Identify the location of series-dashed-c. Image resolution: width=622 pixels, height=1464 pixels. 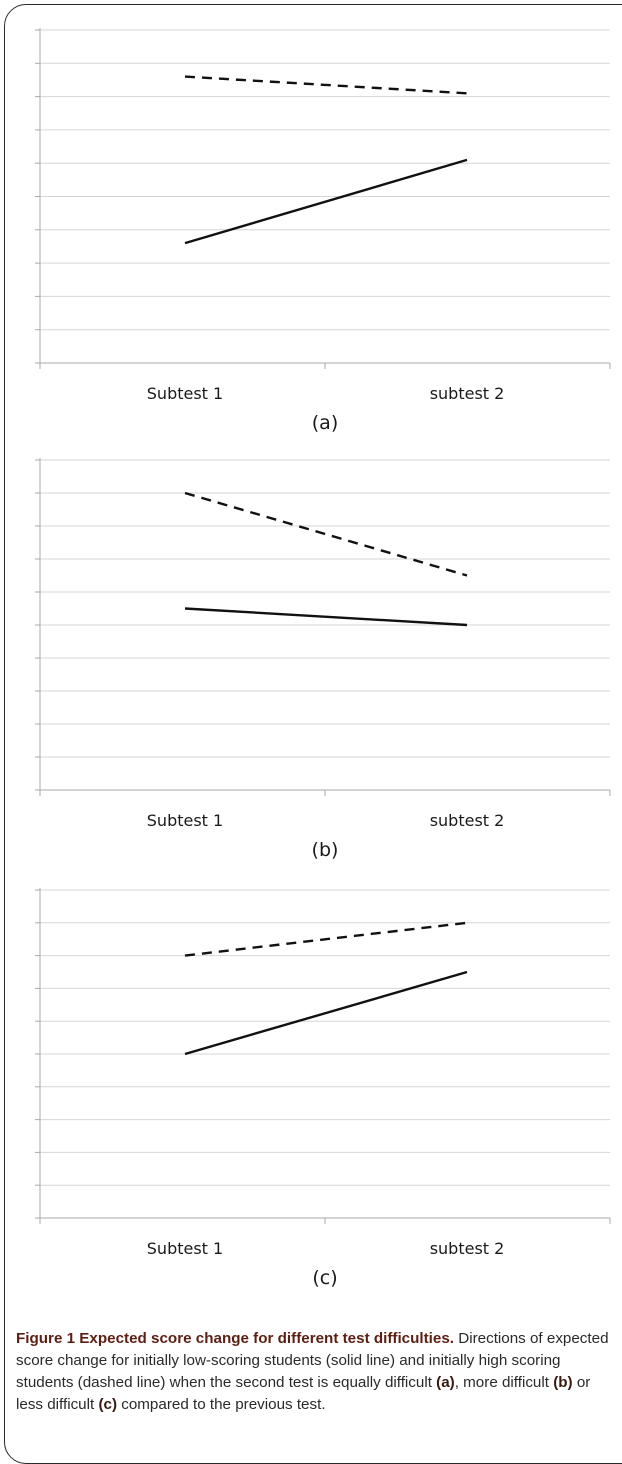
(326, 939).